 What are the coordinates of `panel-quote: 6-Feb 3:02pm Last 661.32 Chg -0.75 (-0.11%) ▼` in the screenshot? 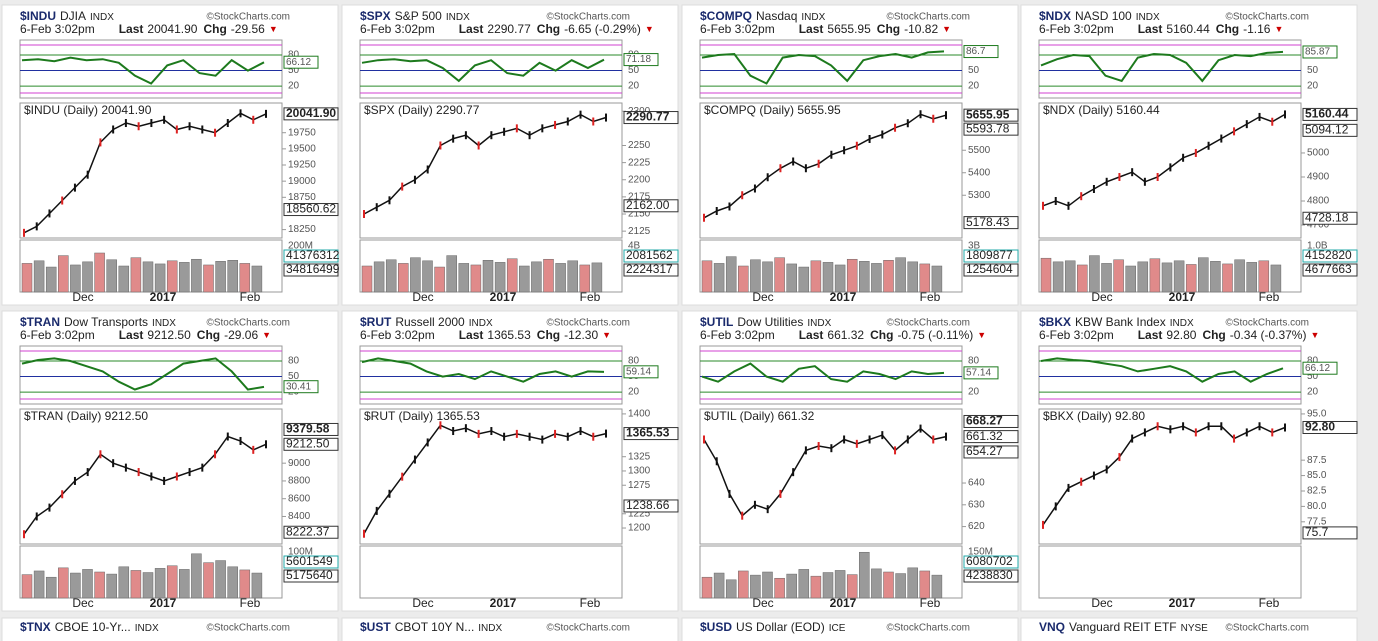 It's located at (843, 335).